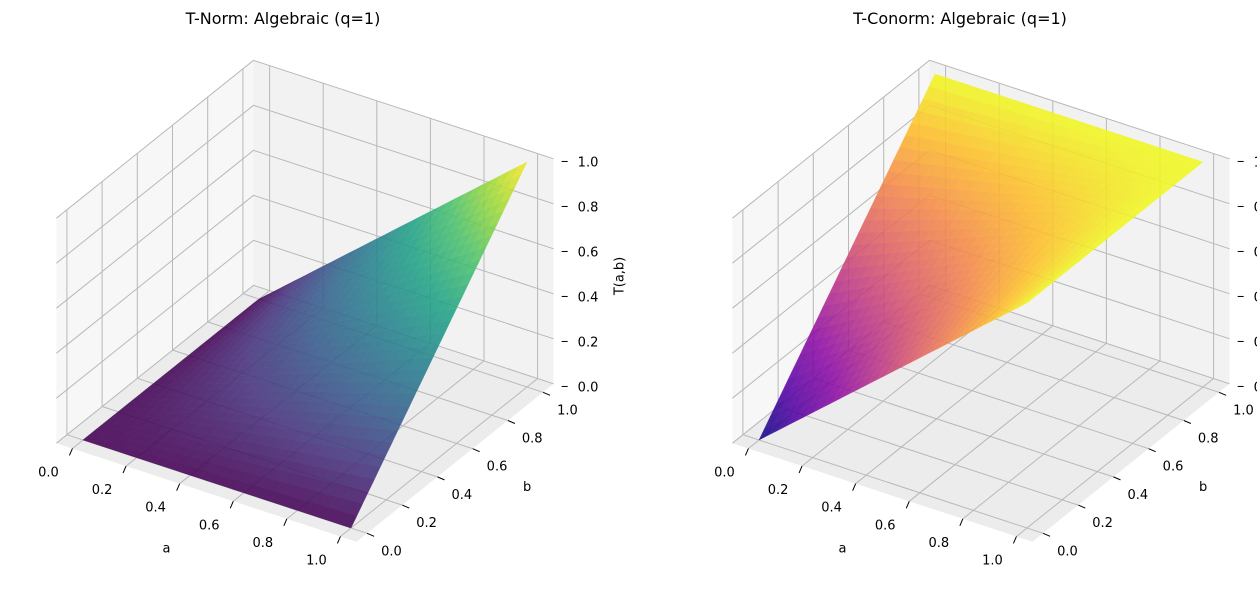  I want to click on t-norm-title: T-Norm: Algebraic (q=1), so click(283, 18).